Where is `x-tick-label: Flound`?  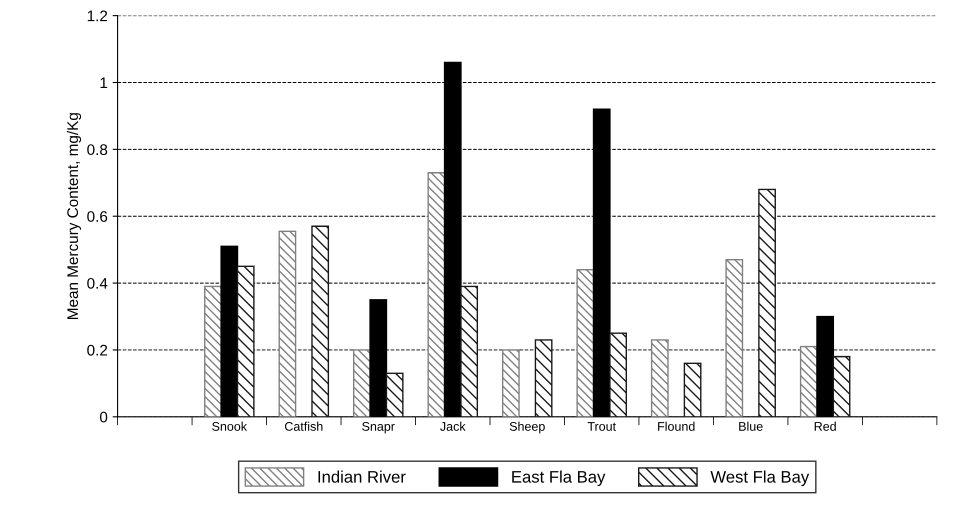 x-tick-label: Flound is located at coordinates (676, 426).